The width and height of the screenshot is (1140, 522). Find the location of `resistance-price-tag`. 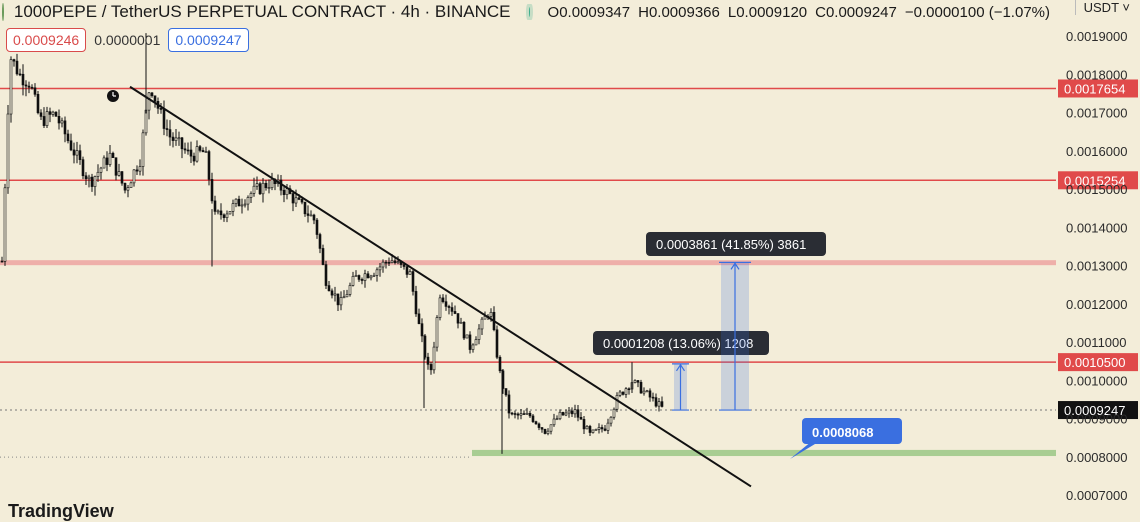

resistance-price-tag is located at coordinates (1098, 362).